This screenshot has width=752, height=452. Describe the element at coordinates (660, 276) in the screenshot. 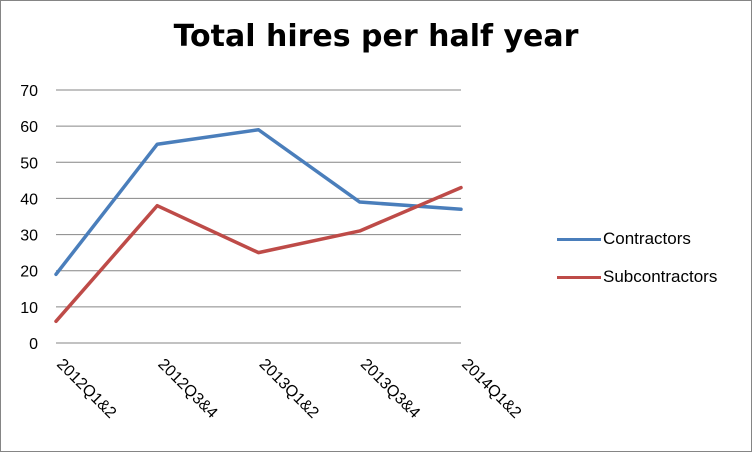

I see `legend-label: Subcontractors` at that location.